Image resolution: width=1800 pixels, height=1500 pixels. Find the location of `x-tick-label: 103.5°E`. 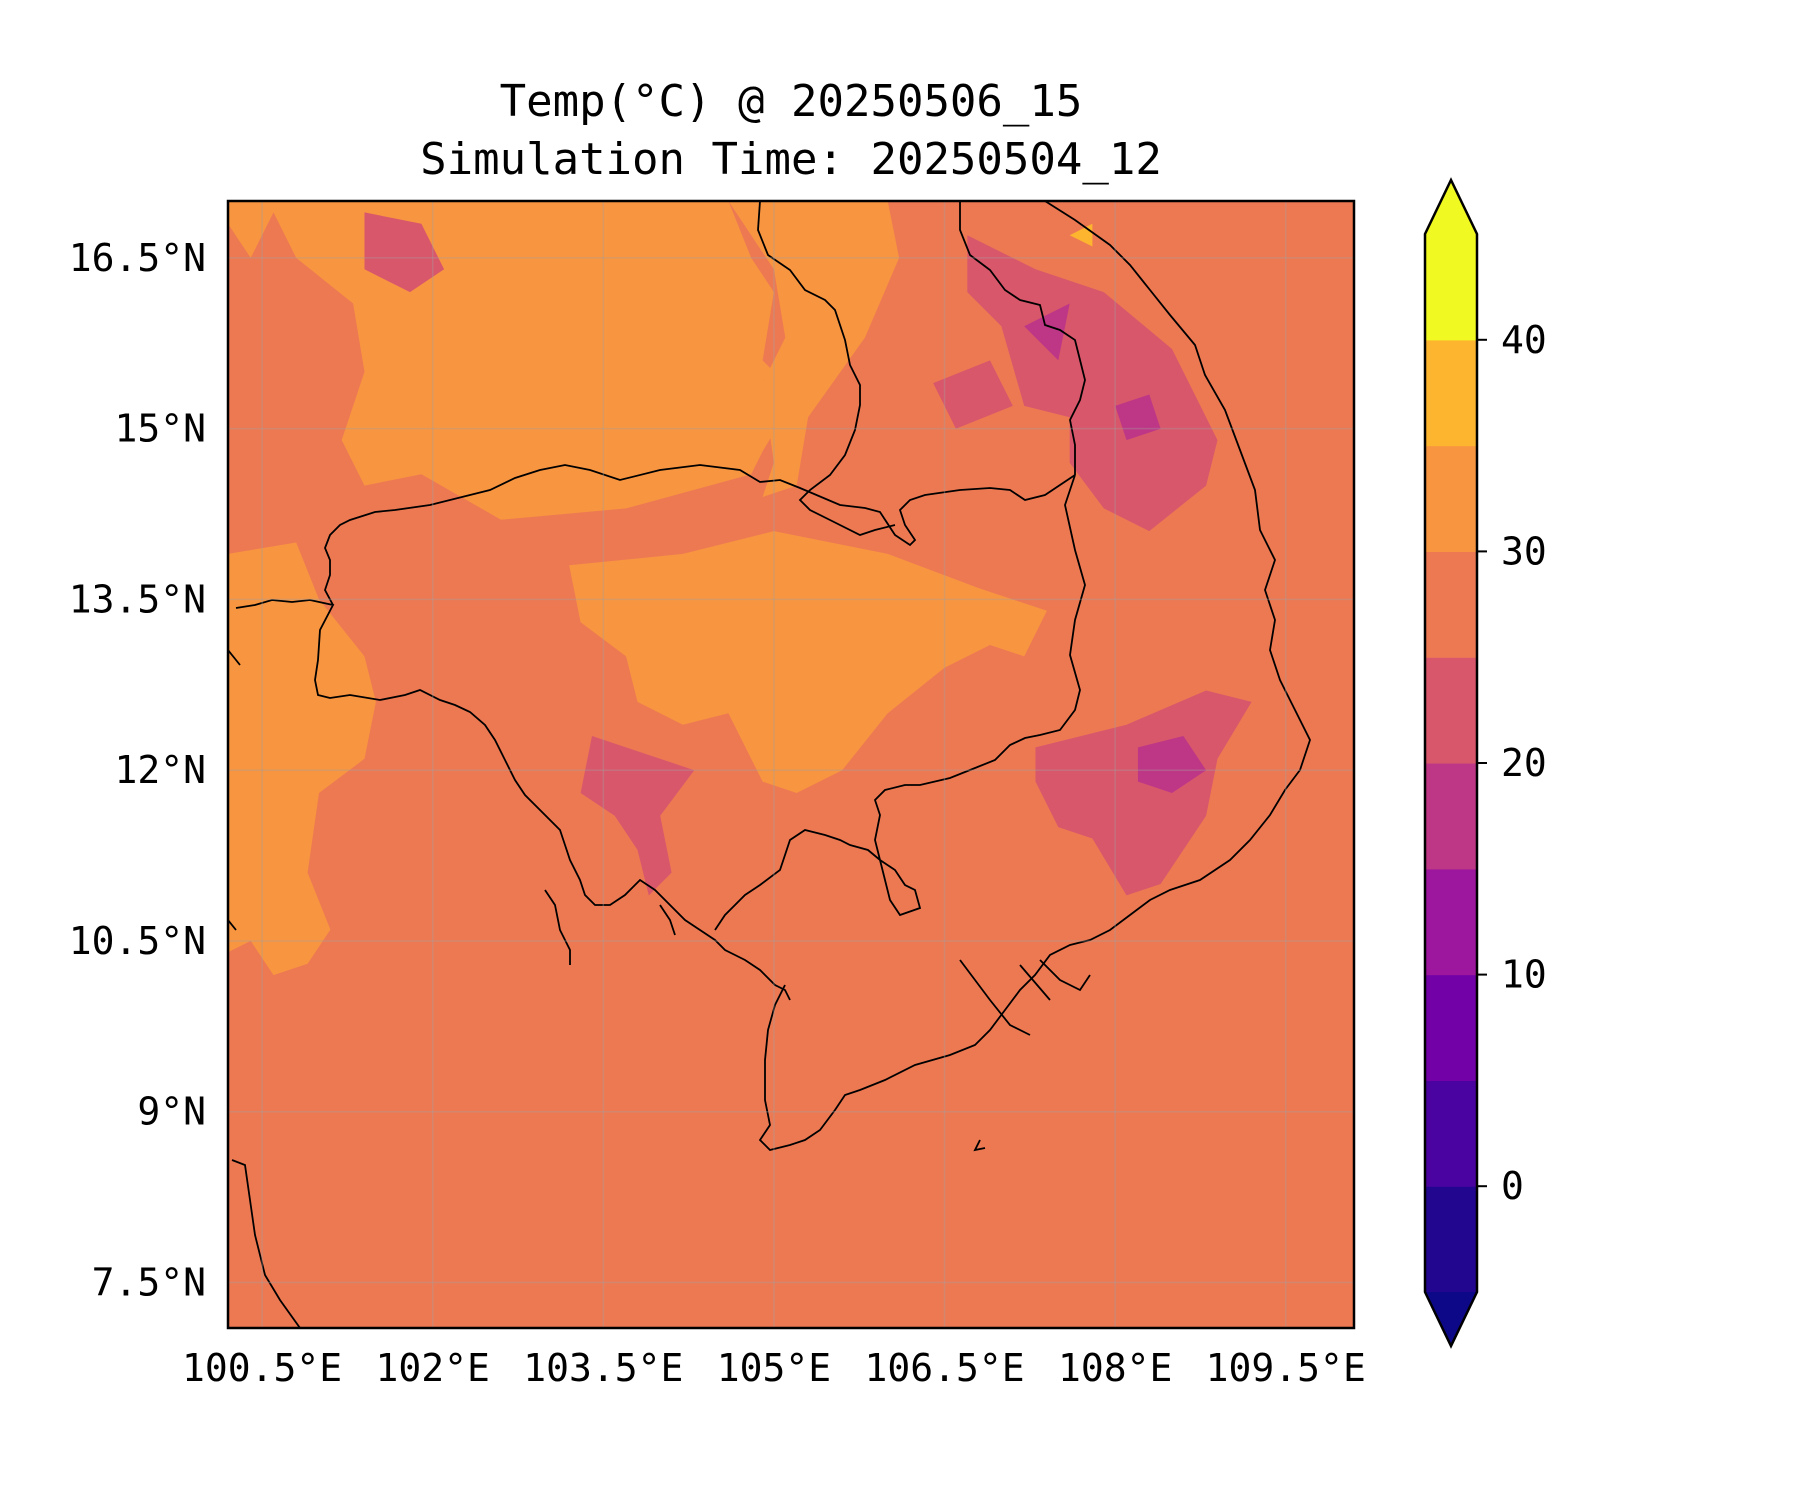

x-tick-label: 103.5°E is located at coordinates (603, 1368).